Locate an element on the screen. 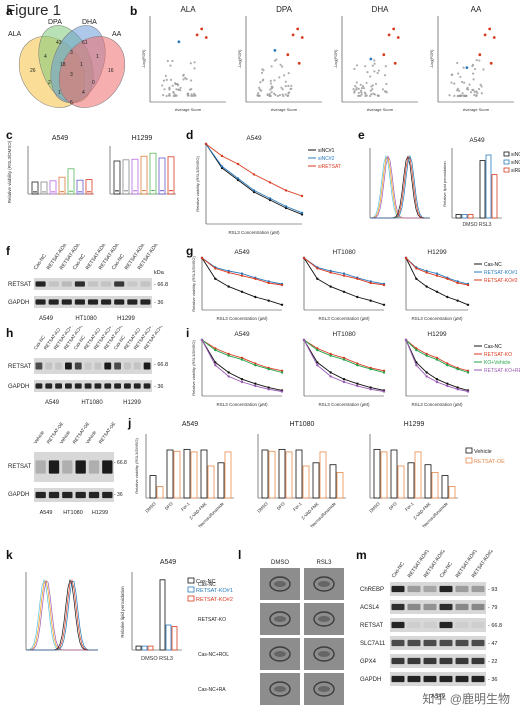 The height and width of the screenshot is (713, 520). legend-swatch is located at coordinates (469, 450).